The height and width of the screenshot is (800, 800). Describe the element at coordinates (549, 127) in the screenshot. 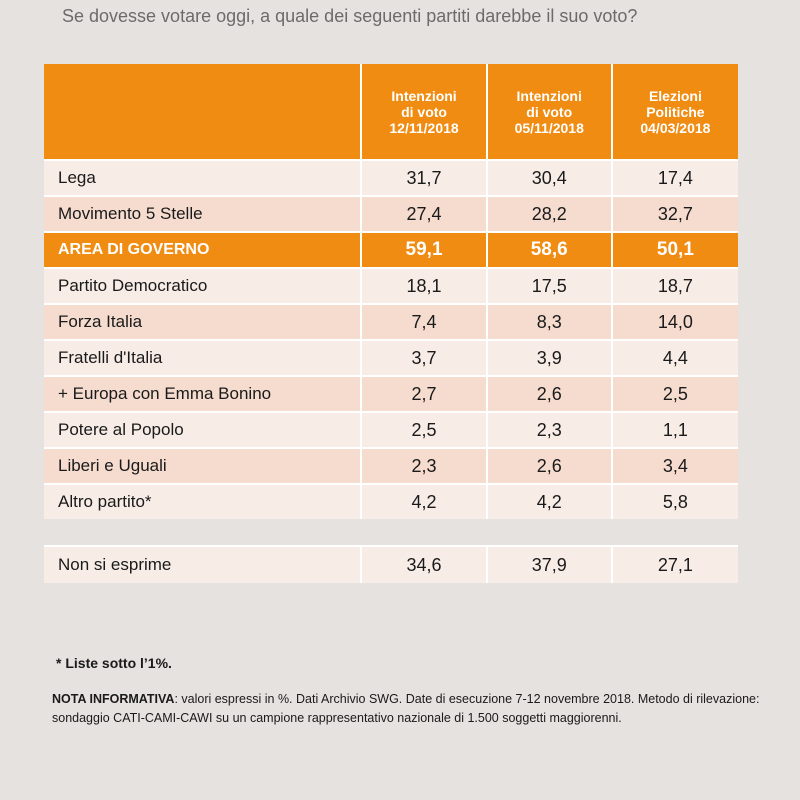

I see `header-line: 05/11/2018` at that location.